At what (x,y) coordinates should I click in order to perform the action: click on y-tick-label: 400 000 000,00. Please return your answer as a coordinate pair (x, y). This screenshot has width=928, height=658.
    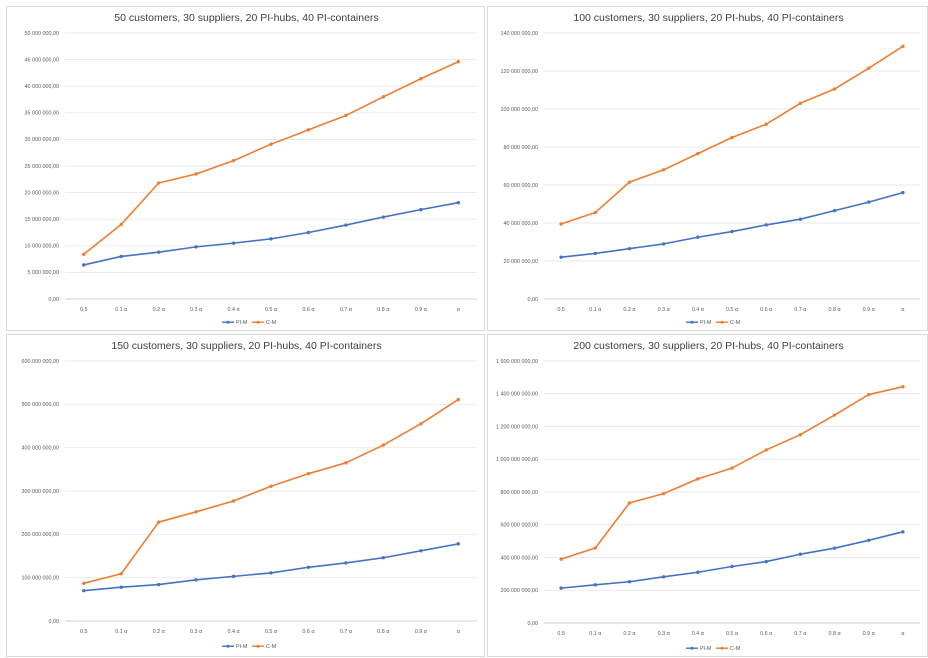
    Looking at the image, I should click on (519, 558).